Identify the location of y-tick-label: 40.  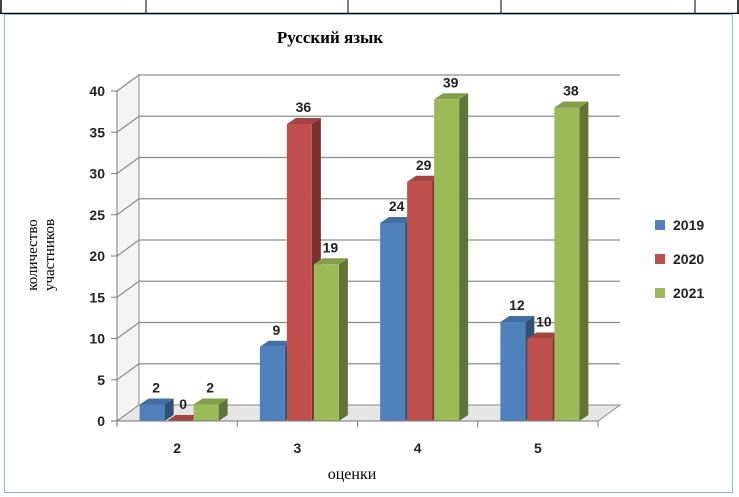
(97, 91).